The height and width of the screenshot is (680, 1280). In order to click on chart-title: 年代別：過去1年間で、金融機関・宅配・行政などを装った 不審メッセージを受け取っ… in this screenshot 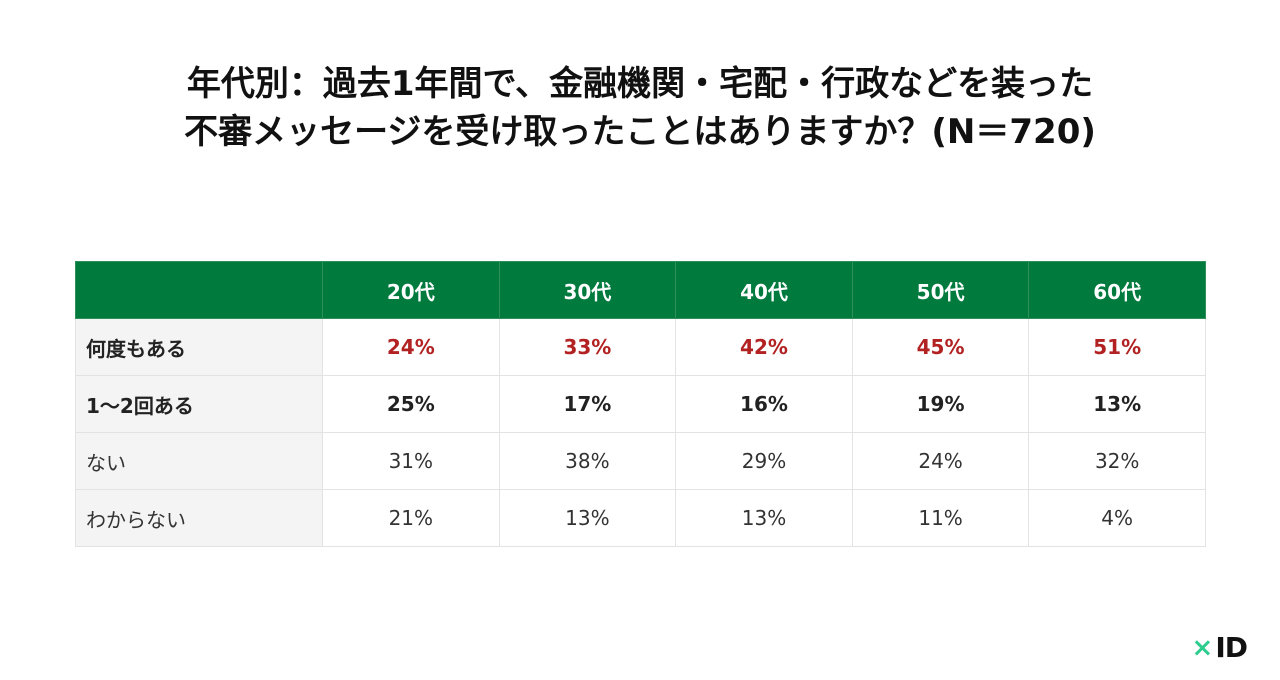, I will do `click(640, 108)`.